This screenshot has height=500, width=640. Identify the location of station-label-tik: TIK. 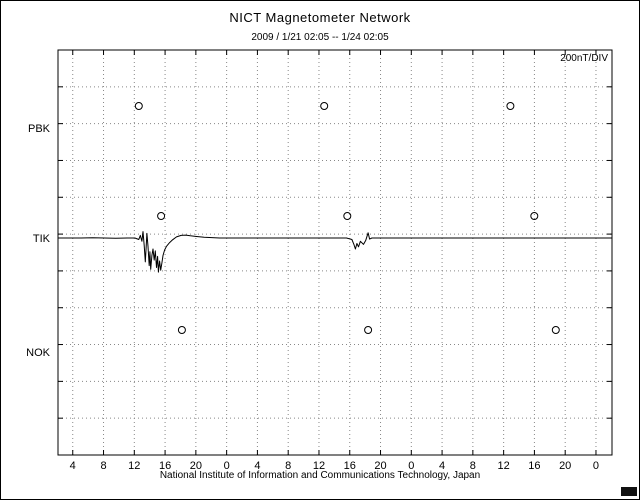
(42, 239).